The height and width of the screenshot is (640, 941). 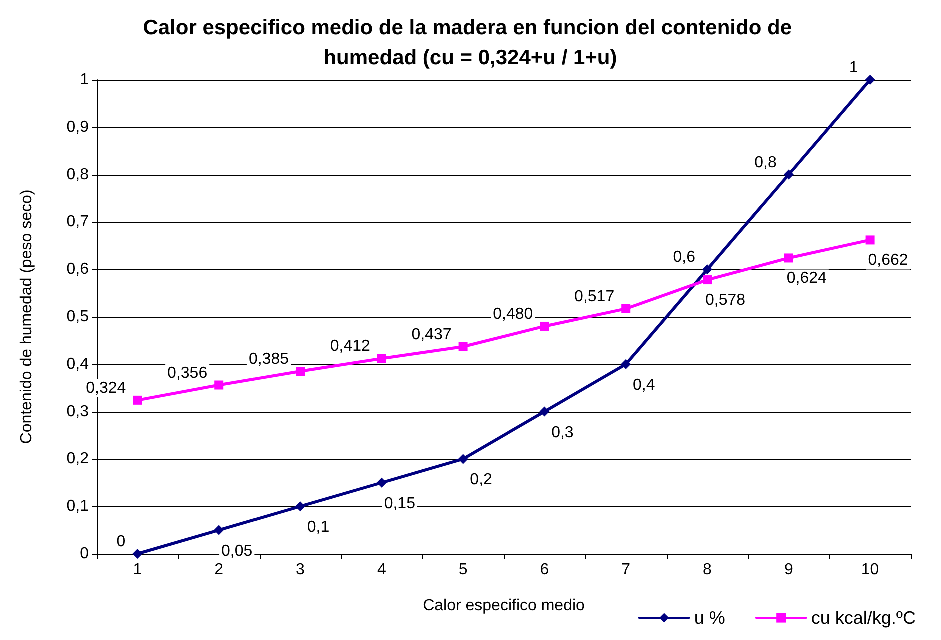 I want to click on legend-label: u %, so click(x=710, y=618).